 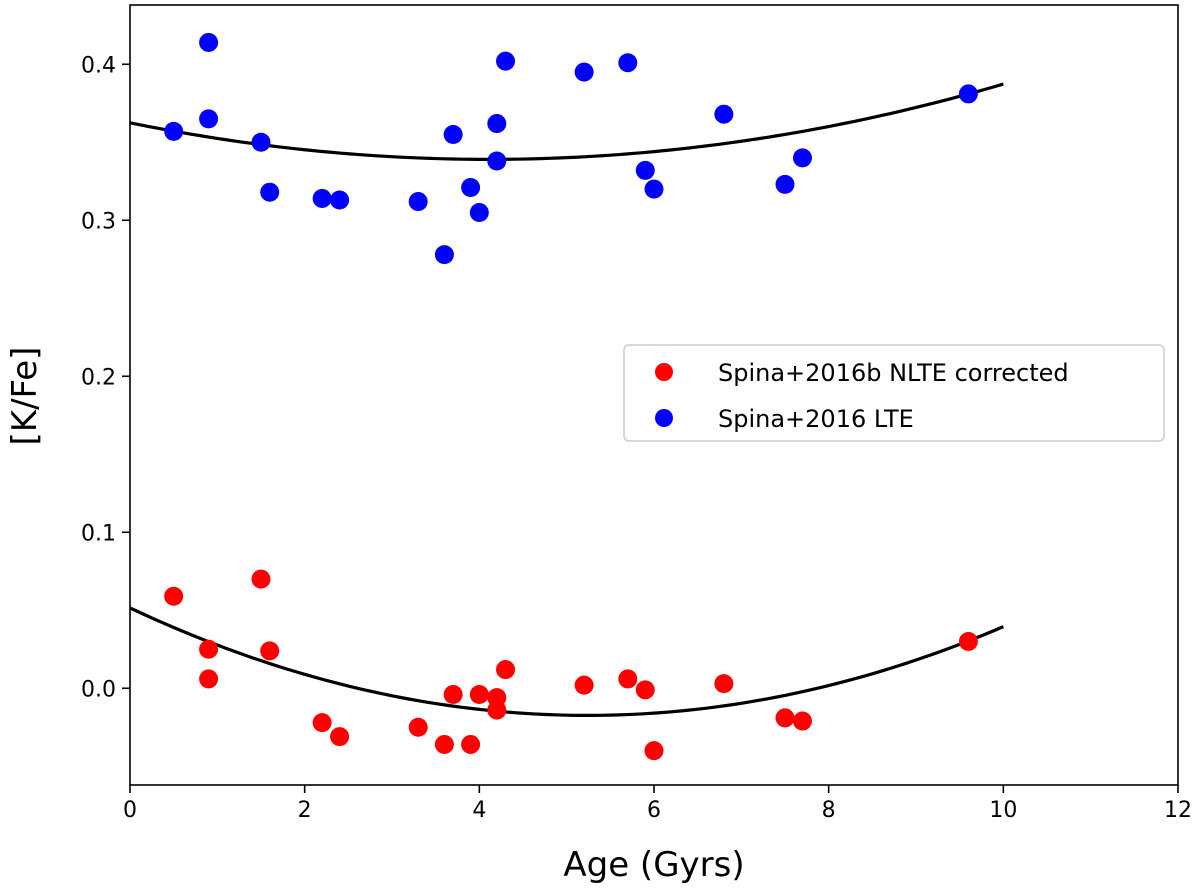 I want to click on y-tick-label: 0.0, so click(x=98, y=689).